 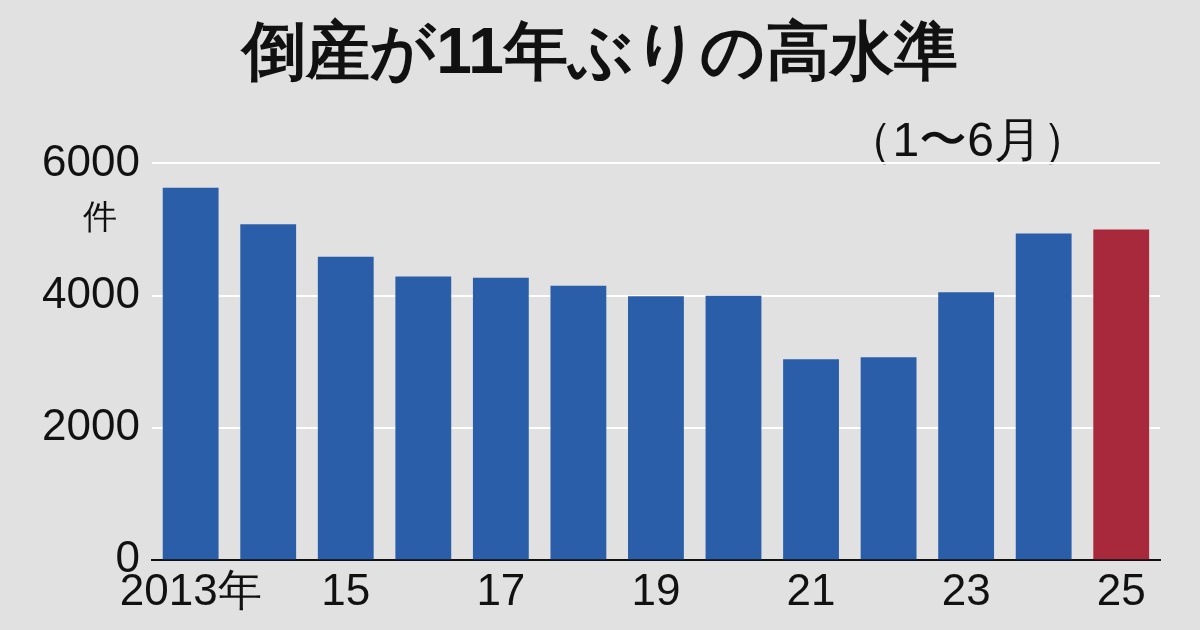 What do you see at coordinates (90, 292) in the screenshot?
I see `y-tick-label: 4000` at bounding box center [90, 292].